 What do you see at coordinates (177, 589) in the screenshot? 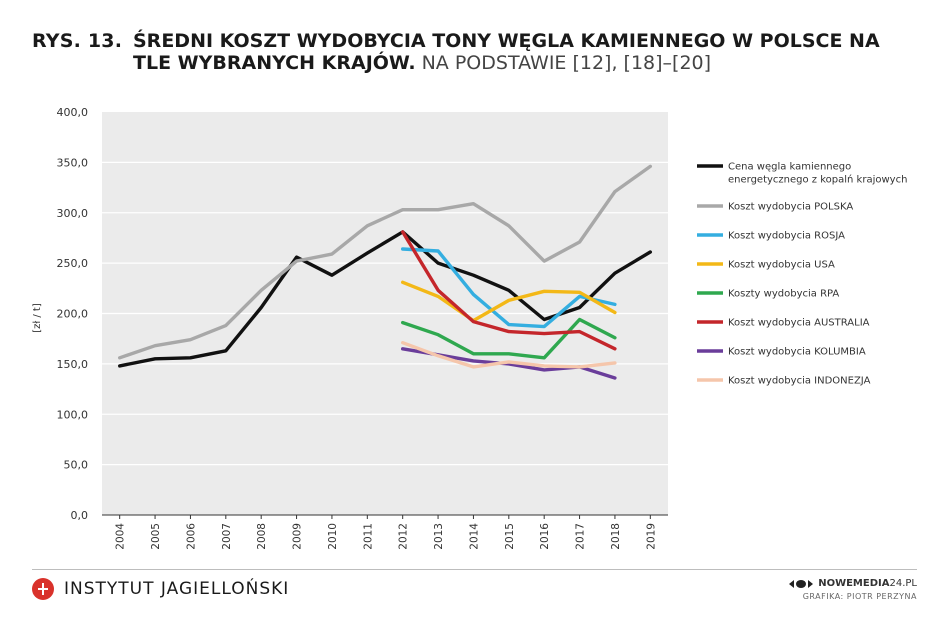
I see `institute-name: INSTYTUT JAGIELLOŃSKI` at bounding box center [177, 589].